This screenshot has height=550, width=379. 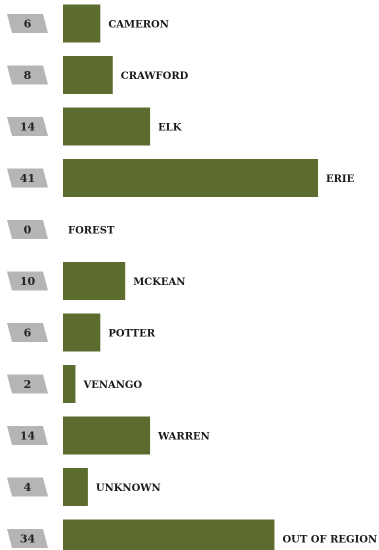 I want to click on bar-row-elk: 14 ELK, so click(x=94, y=126).